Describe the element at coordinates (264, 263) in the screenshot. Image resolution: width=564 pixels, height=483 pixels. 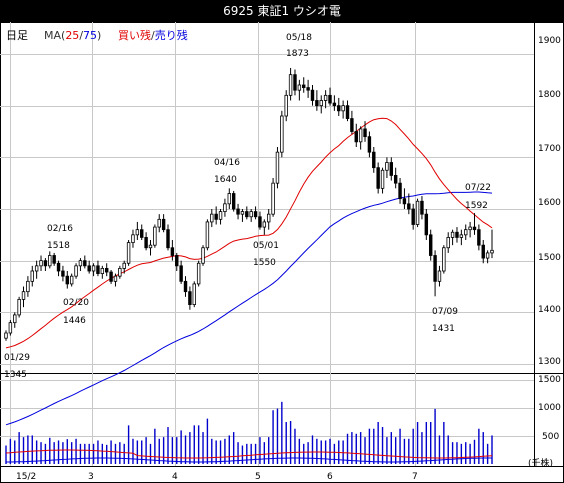
I see `annotation-value: 1550` at that location.